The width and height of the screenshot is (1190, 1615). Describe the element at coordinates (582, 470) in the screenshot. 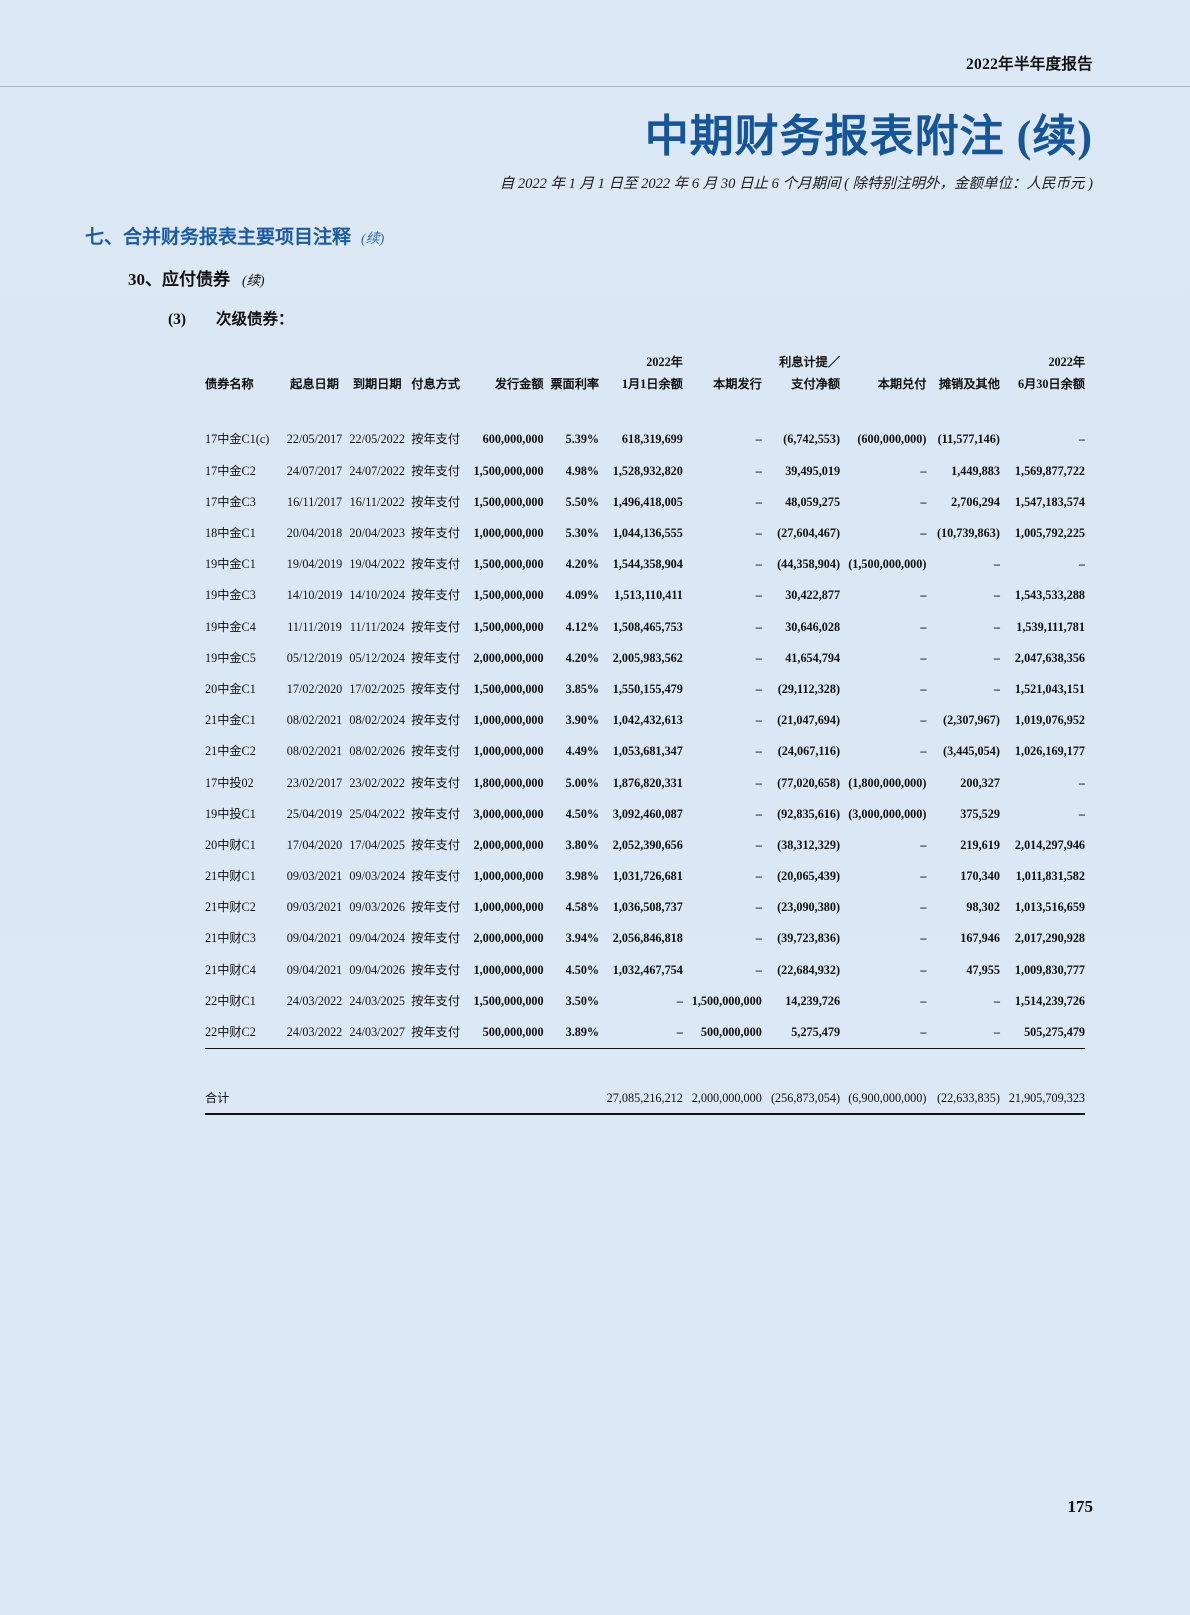

I see `cell-coupon-rate: 4.98%` at that location.